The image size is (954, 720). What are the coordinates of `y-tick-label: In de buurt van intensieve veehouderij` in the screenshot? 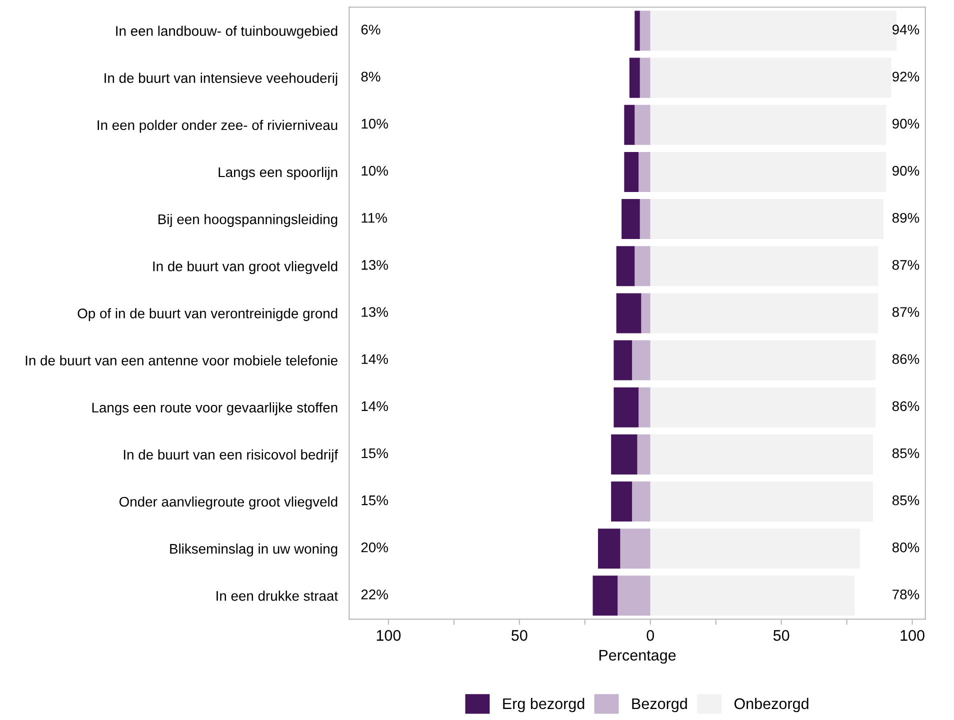 It's located at (221, 79).